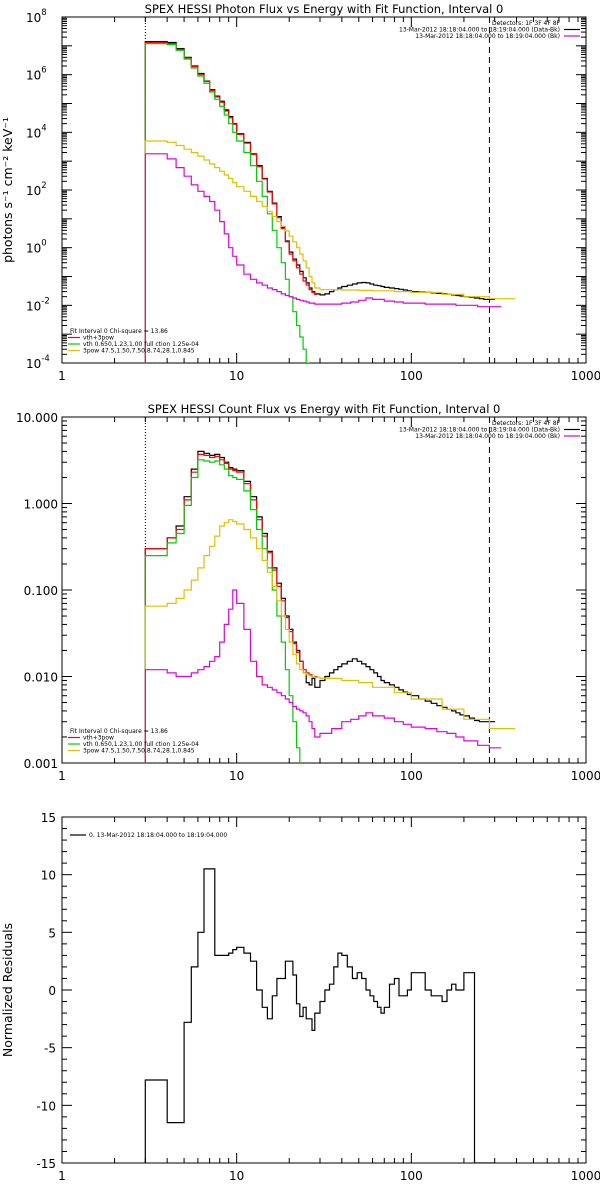 The image size is (600, 1204). Describe the element at coordinates (48, 876) in the screenshot. I see `y-tick-label: 10` at that location.